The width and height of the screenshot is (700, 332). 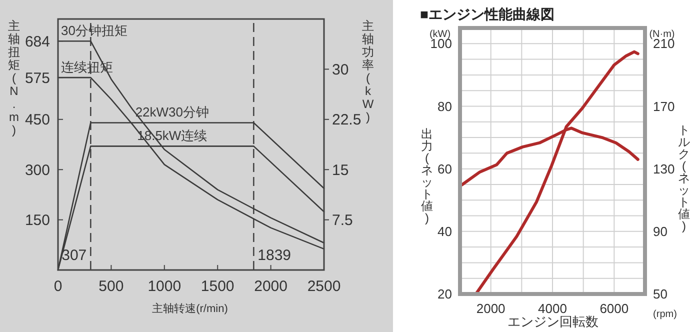 I want to click on y2-tick-label: 7.5, so click(x=342, y=221).